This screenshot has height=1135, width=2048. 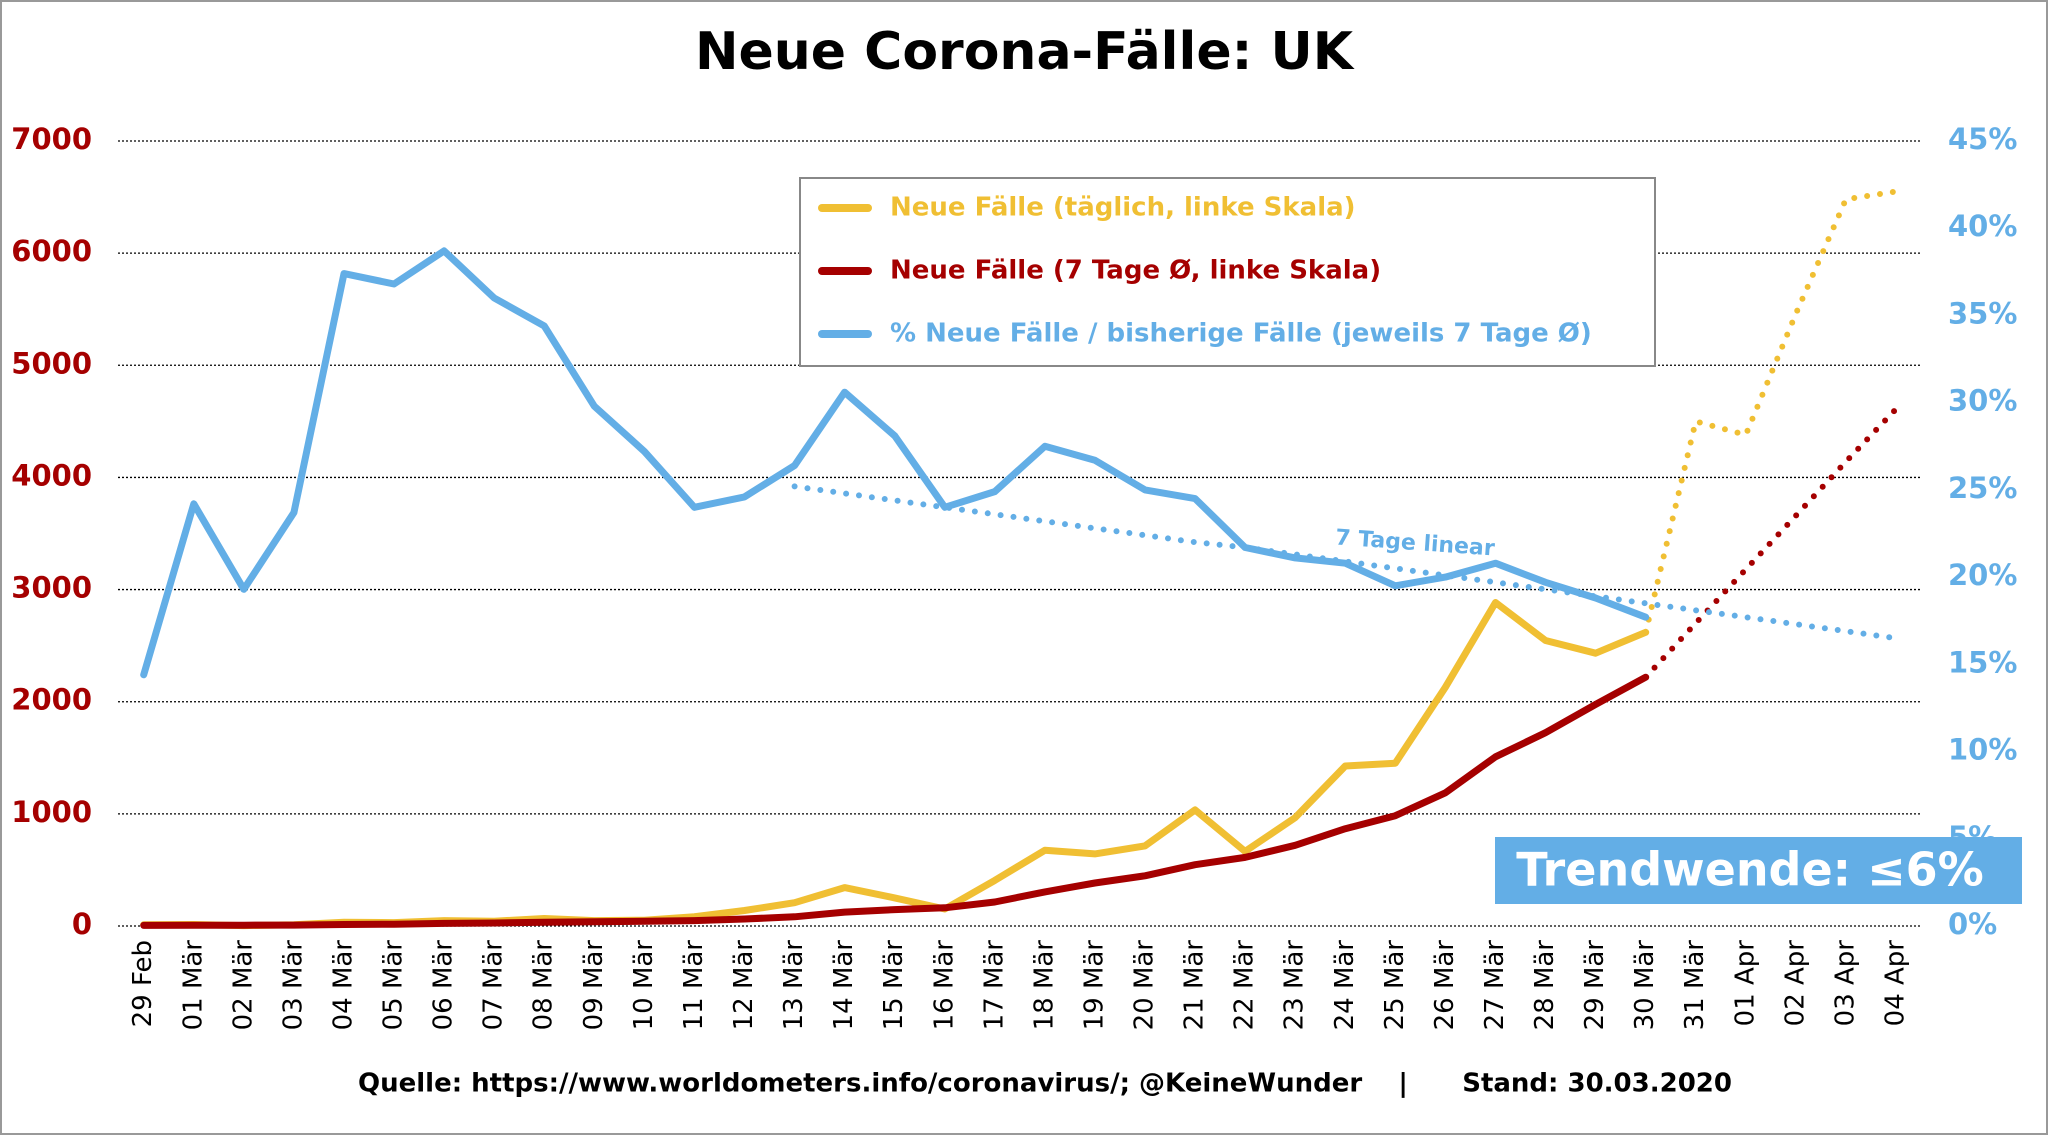 I want to click on x-tick-label: 09 Mär, so click(x=594, y=985).